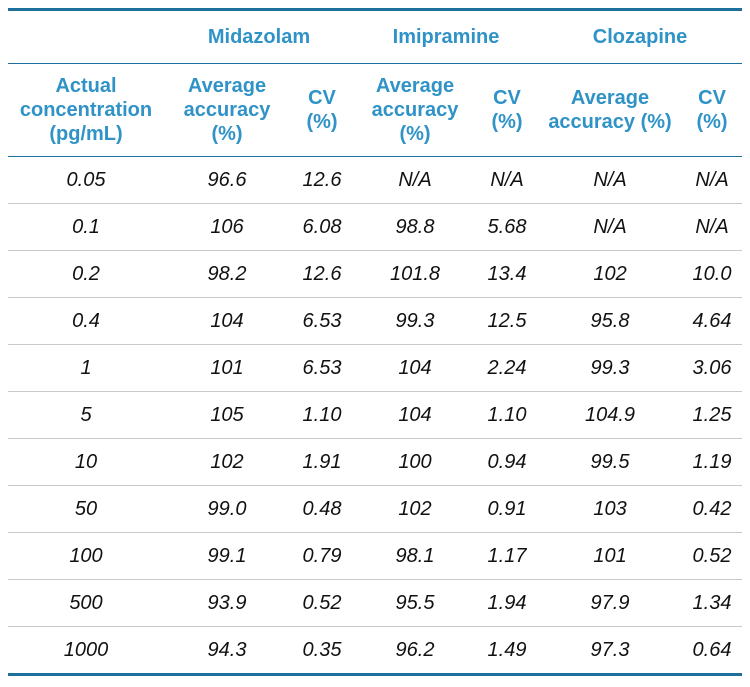 This screenshot has width=750, height=687. What do you see at coordinates (712, 321) in the screenshot?
I see `clozapine-cv-cell: 4.64` at bounding box center [712, 321].